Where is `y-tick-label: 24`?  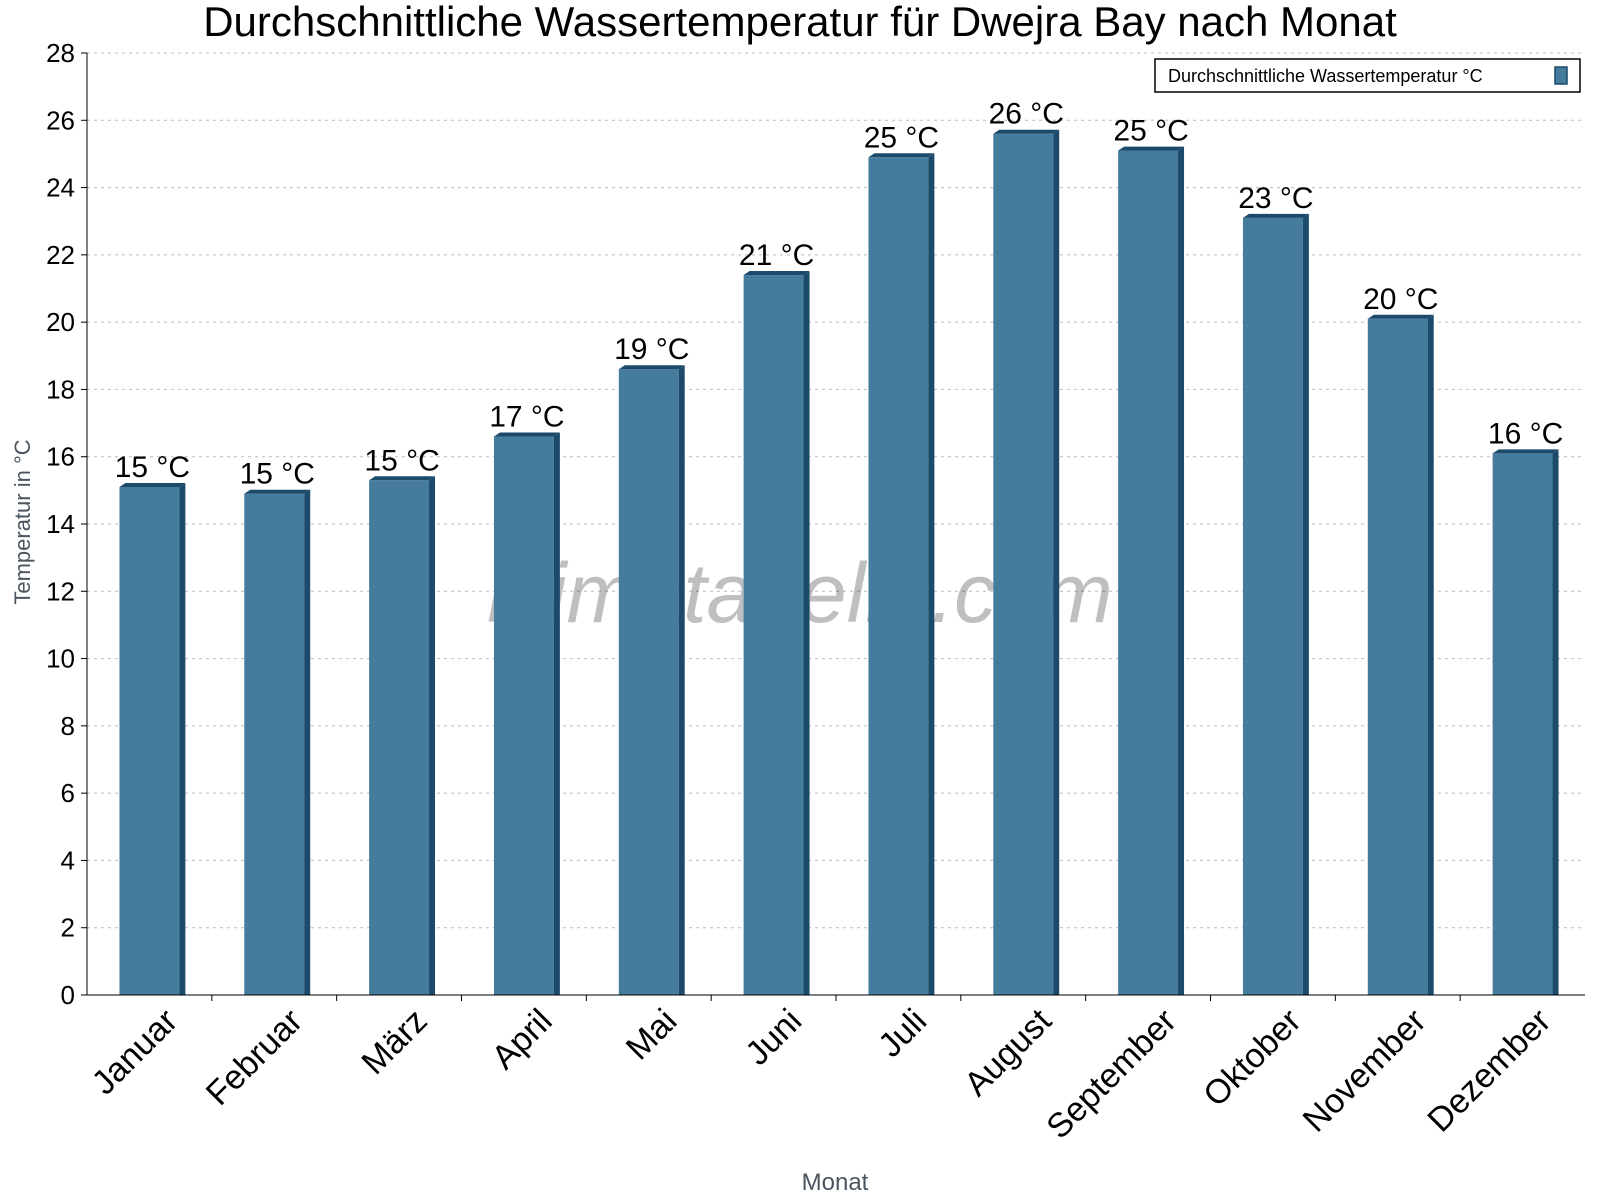
y-tick-label: 24 is located at coordinates (60, 188).